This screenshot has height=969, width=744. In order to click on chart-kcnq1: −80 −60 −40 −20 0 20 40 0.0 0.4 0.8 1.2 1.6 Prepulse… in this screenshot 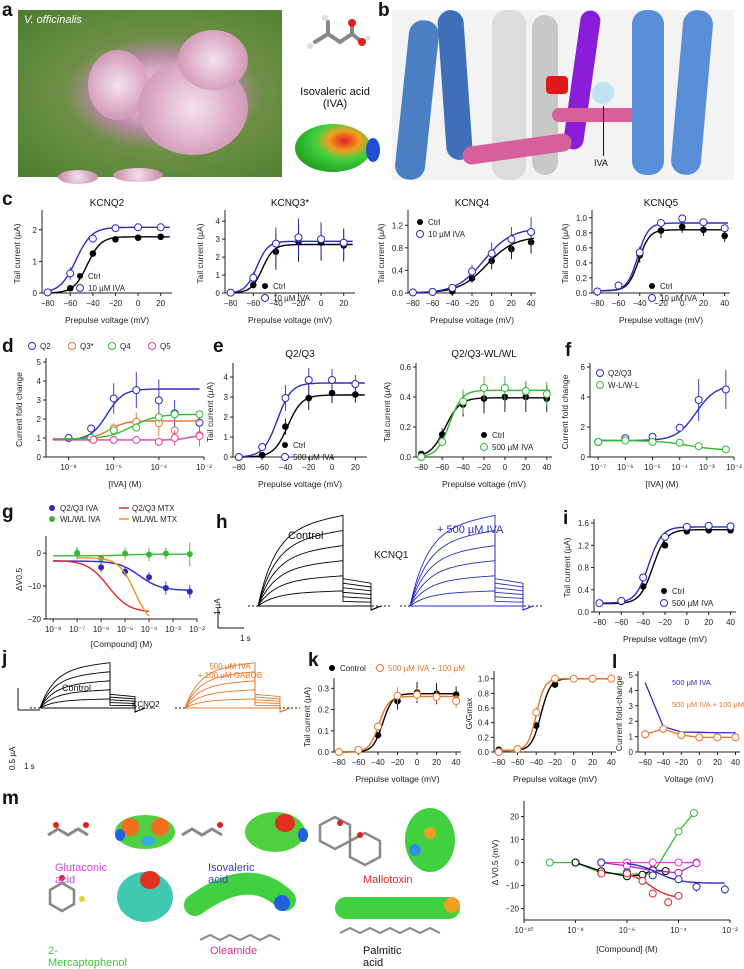, I will do `click(649, 581)`.